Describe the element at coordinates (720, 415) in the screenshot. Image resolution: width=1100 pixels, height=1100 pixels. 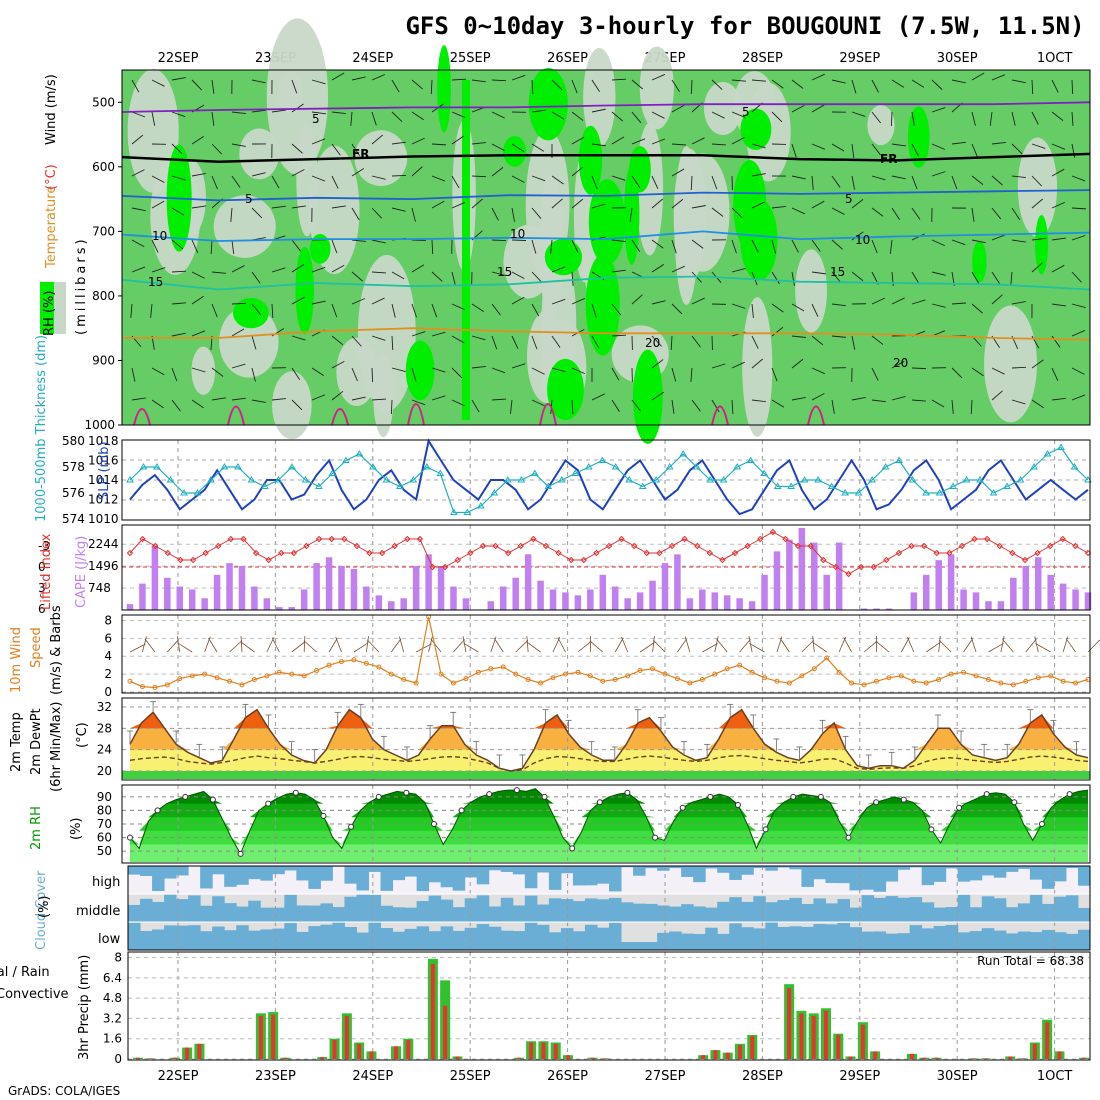
I see `isotherm-25-line` at that location.